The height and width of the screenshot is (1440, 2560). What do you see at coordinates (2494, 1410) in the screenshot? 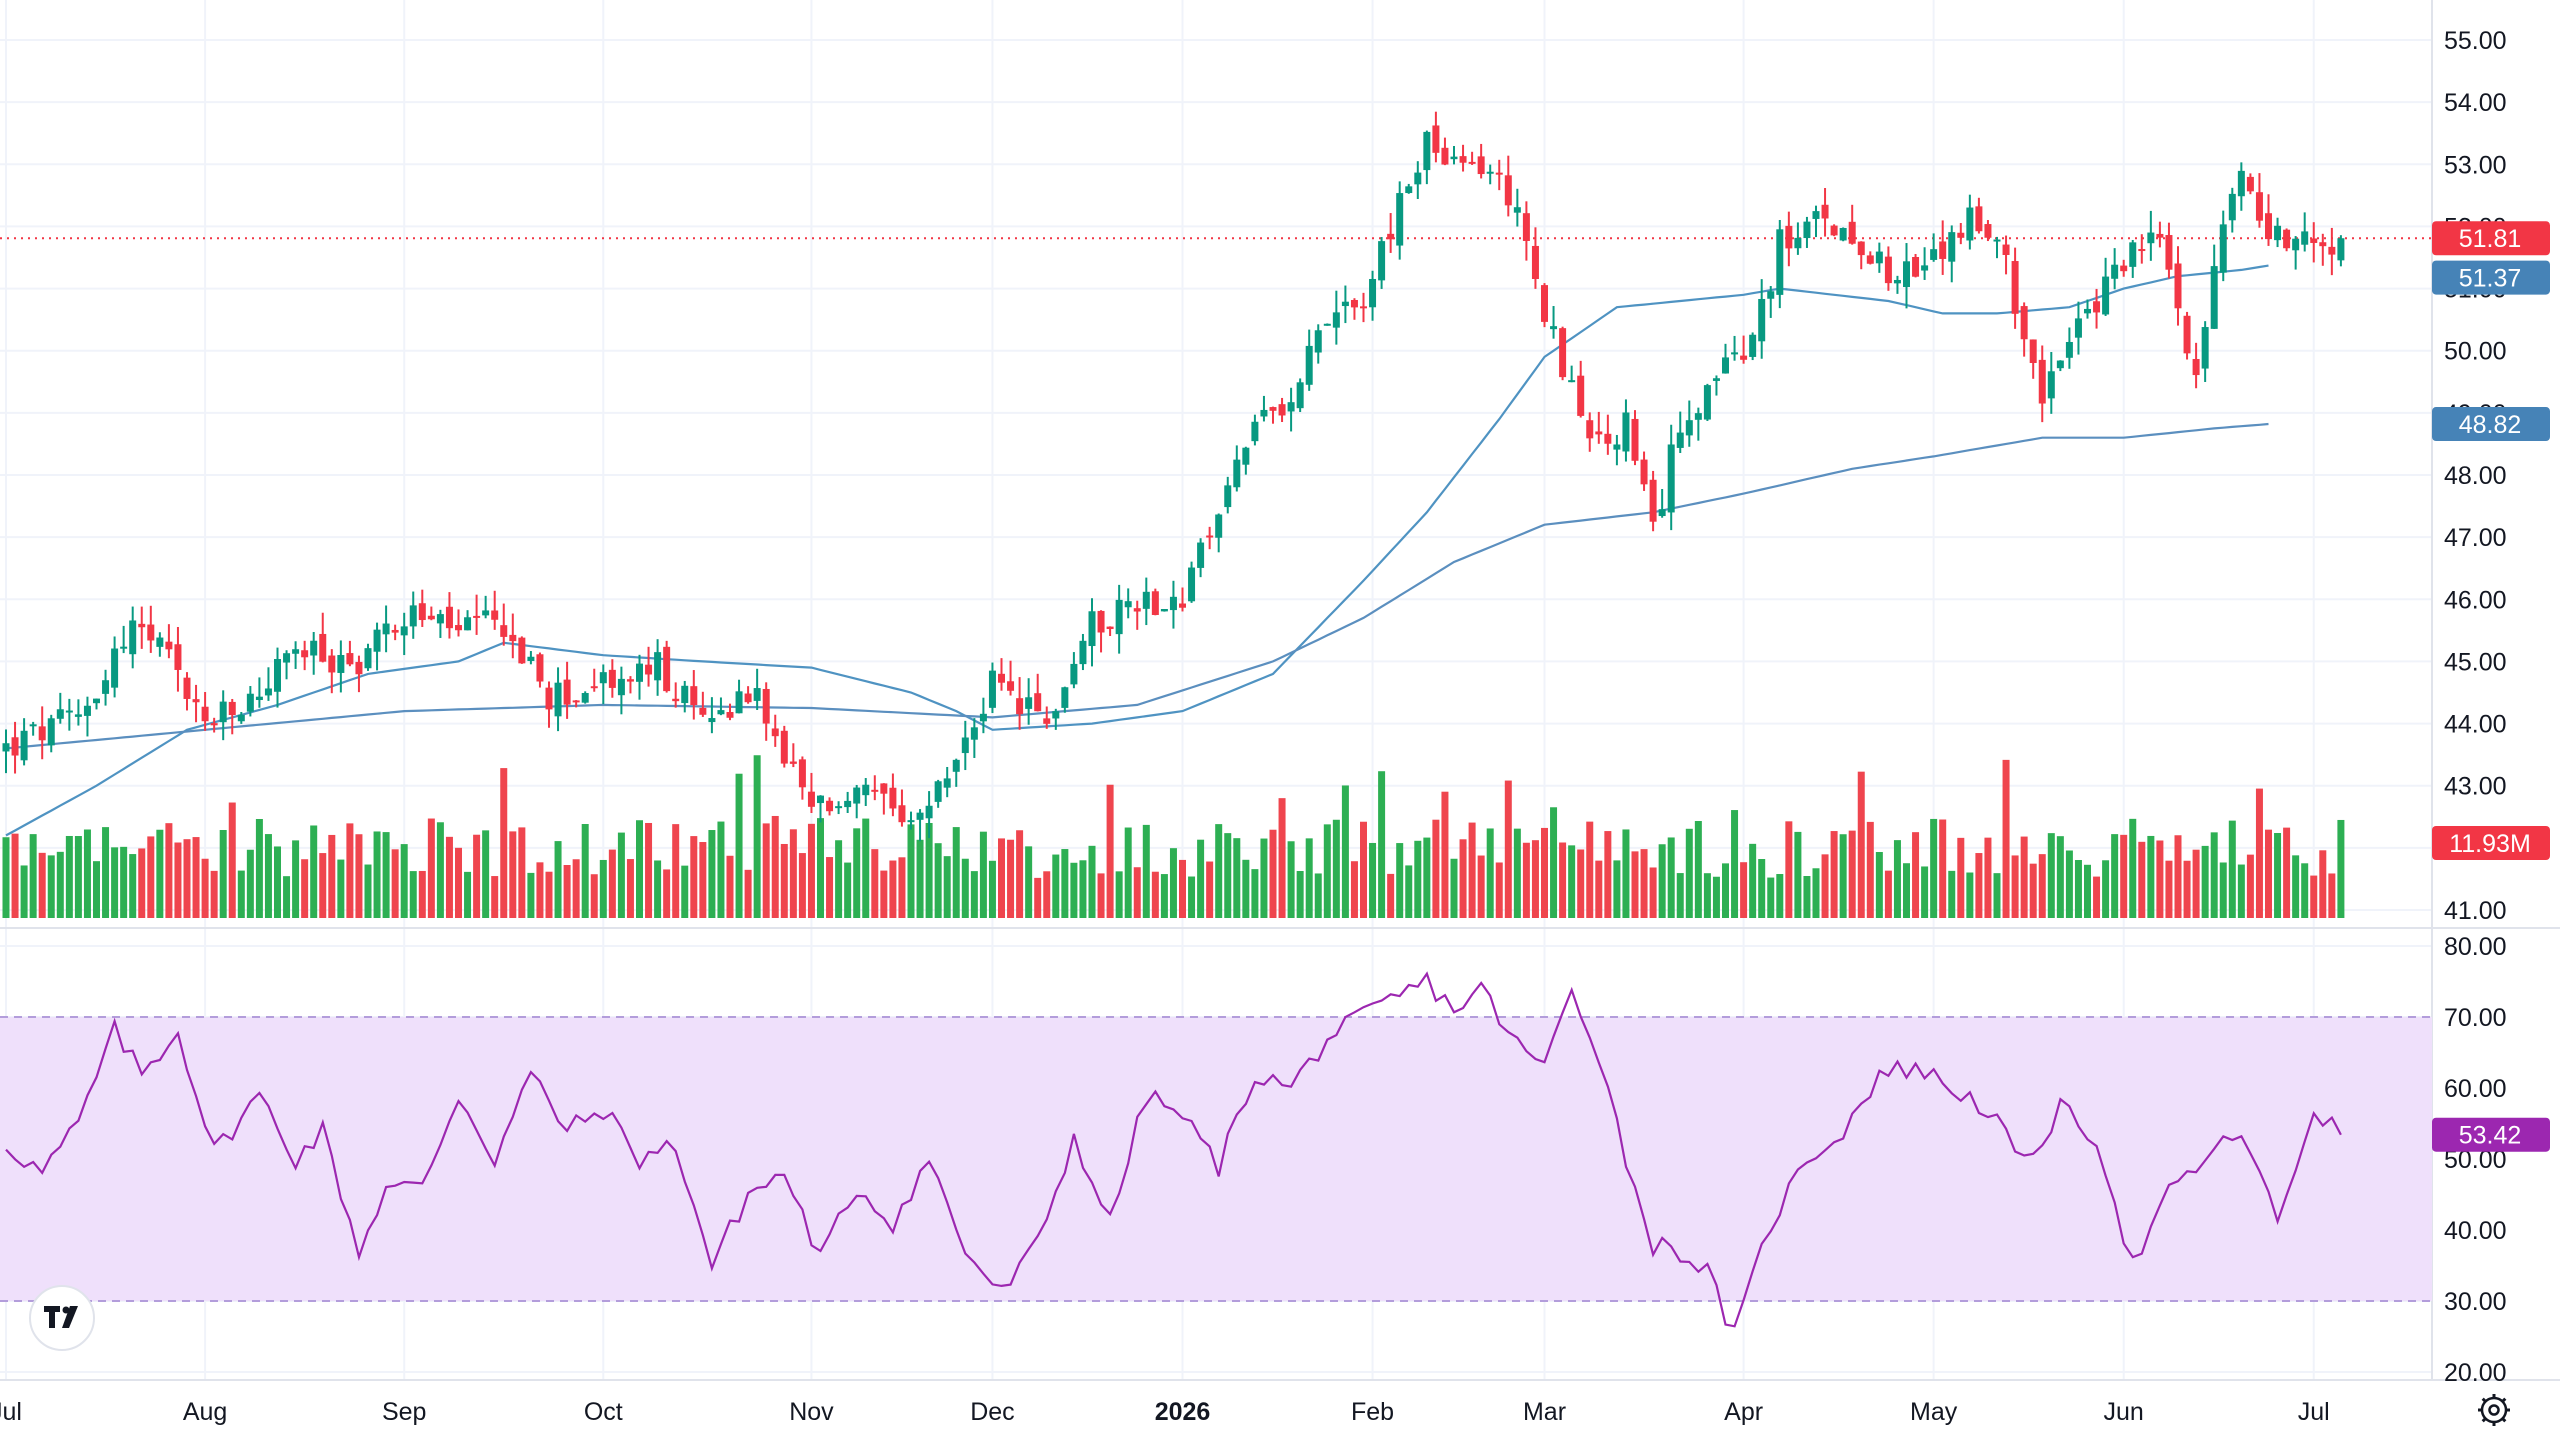
I see `settings-gear-icon` at bounding box center [2494, 1410].